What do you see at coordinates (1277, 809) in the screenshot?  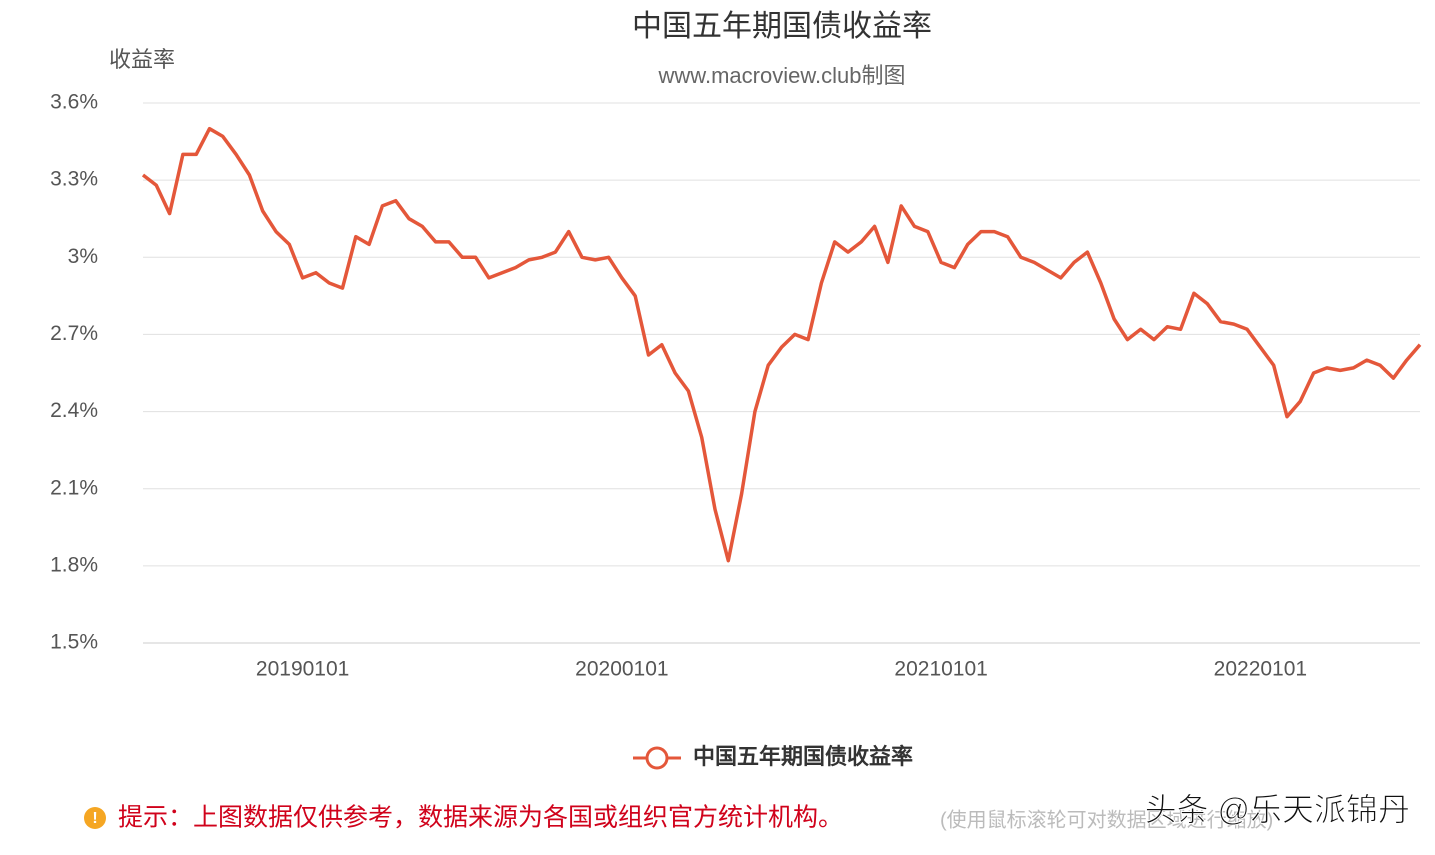 I see `watermark: 头条 @乐天派锦丹` at bounding box center [1277, 809].